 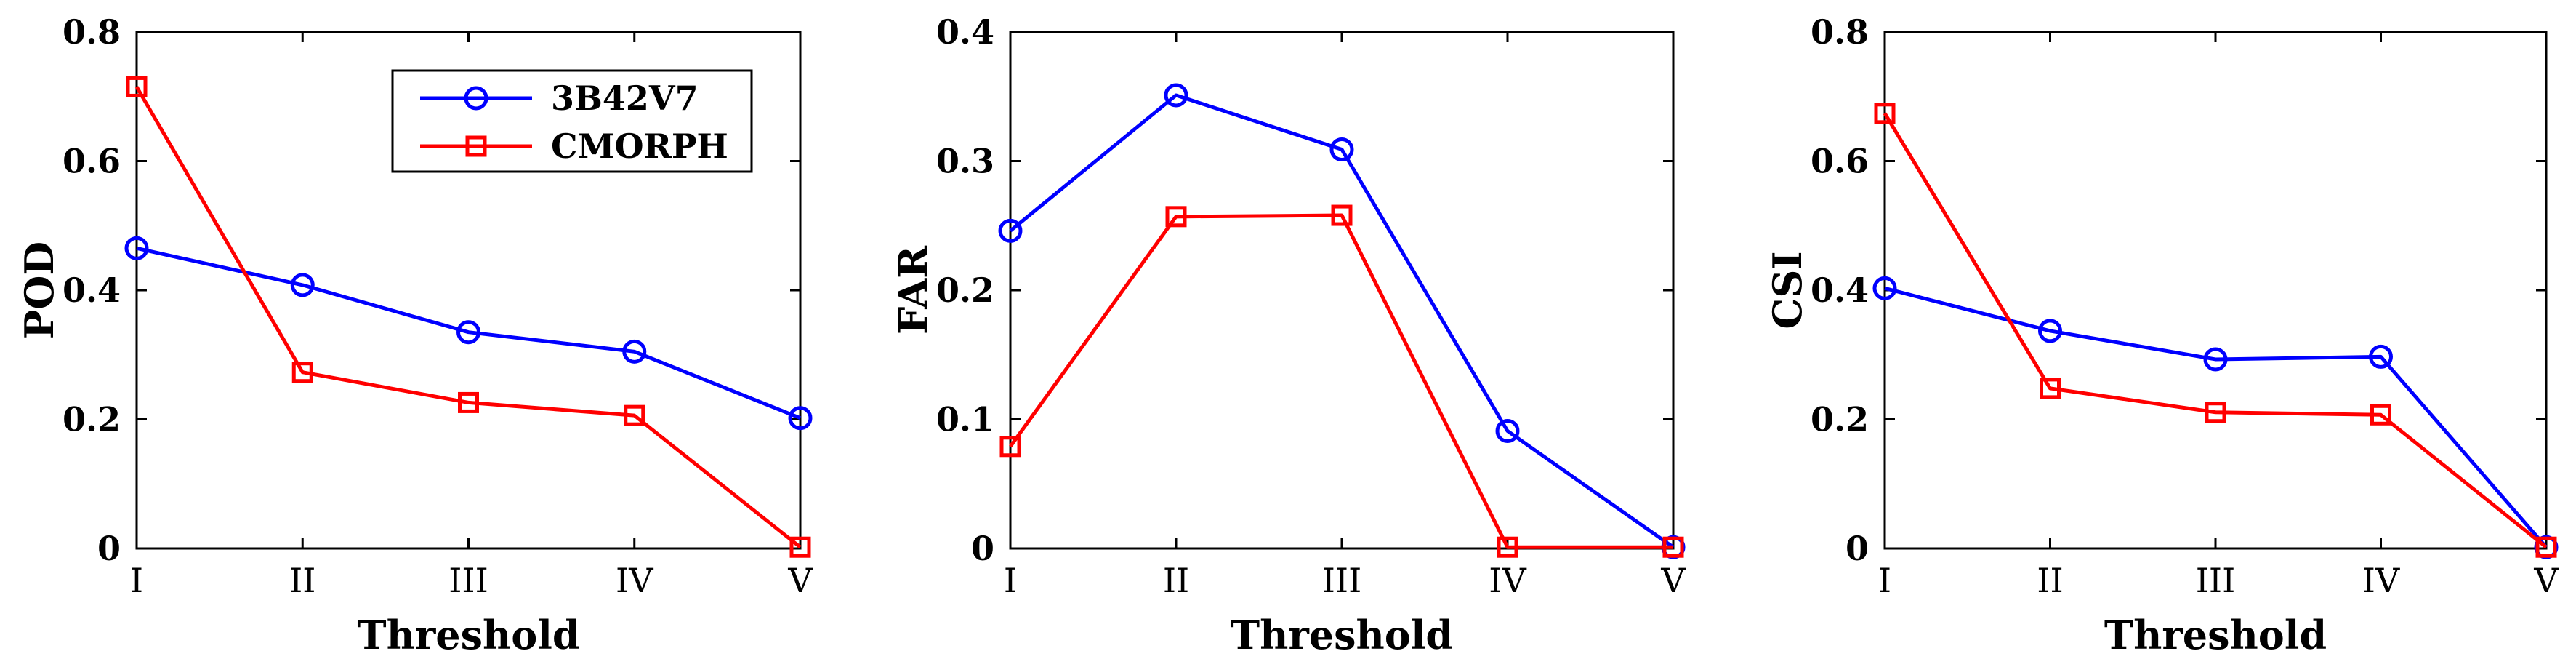 I want to click on legend-label: CMORPH, so click(x=639, y=146).